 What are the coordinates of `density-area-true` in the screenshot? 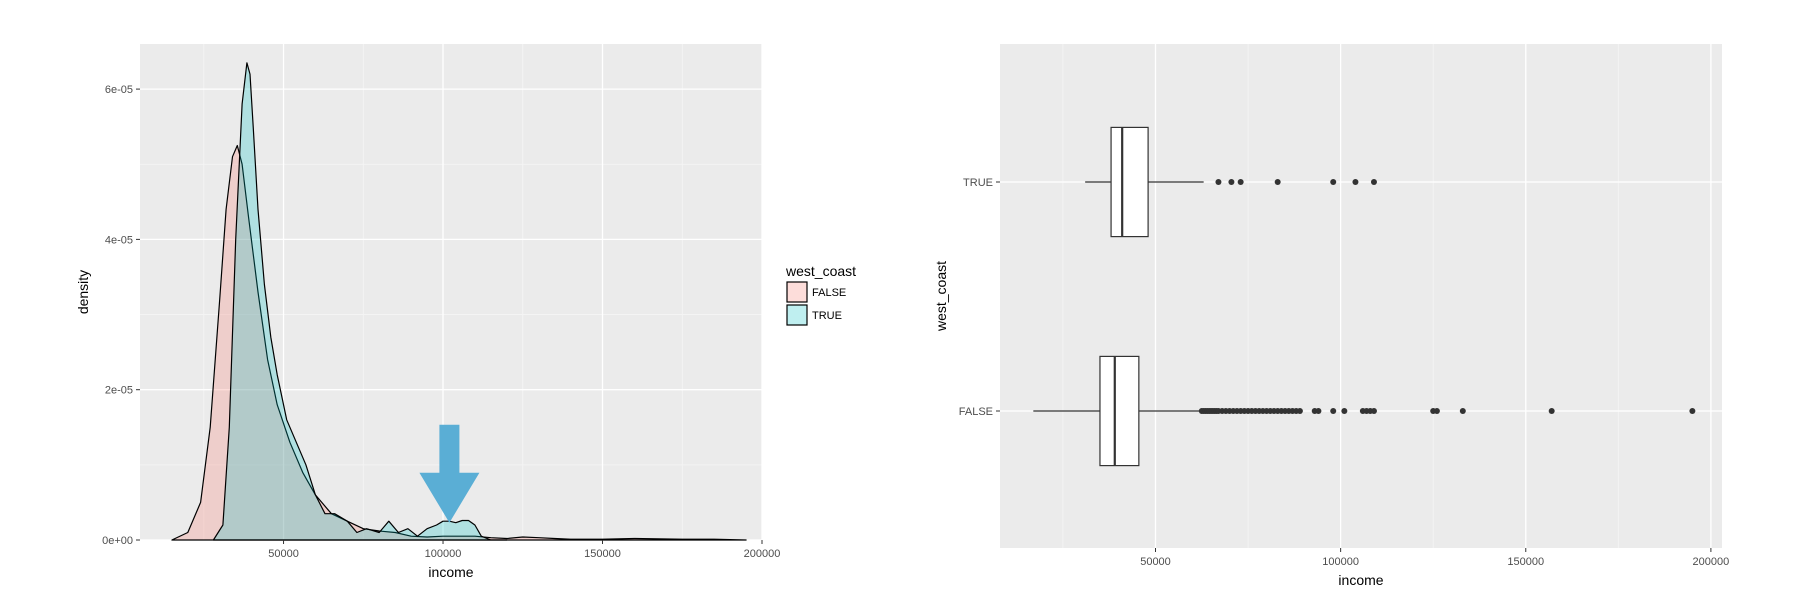 It's located at (360, 301).